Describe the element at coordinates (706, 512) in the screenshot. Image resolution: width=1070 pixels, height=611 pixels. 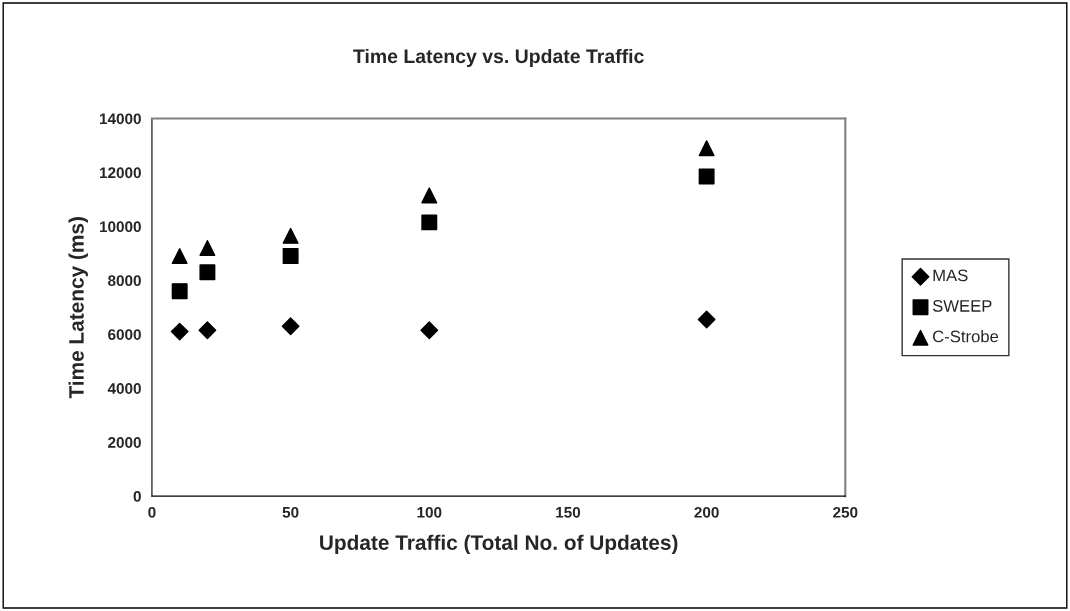
I see `x-tick-label: 200` at that location.